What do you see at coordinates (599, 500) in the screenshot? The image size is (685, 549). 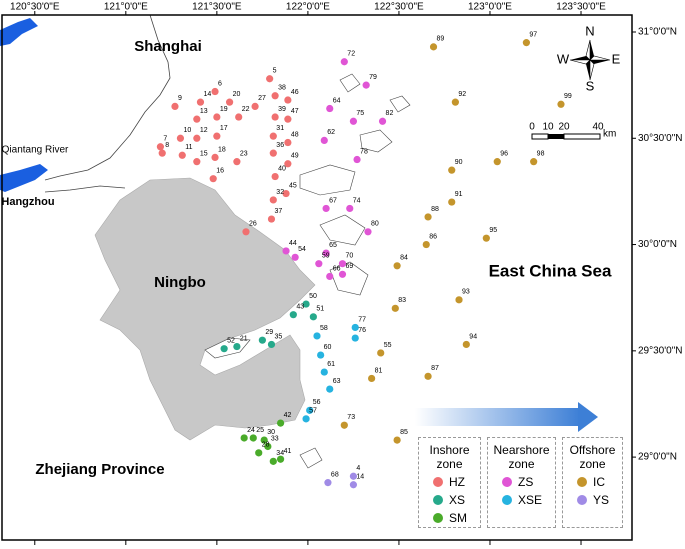 I see `legend-item: YS` at bounding box center [599, 500].